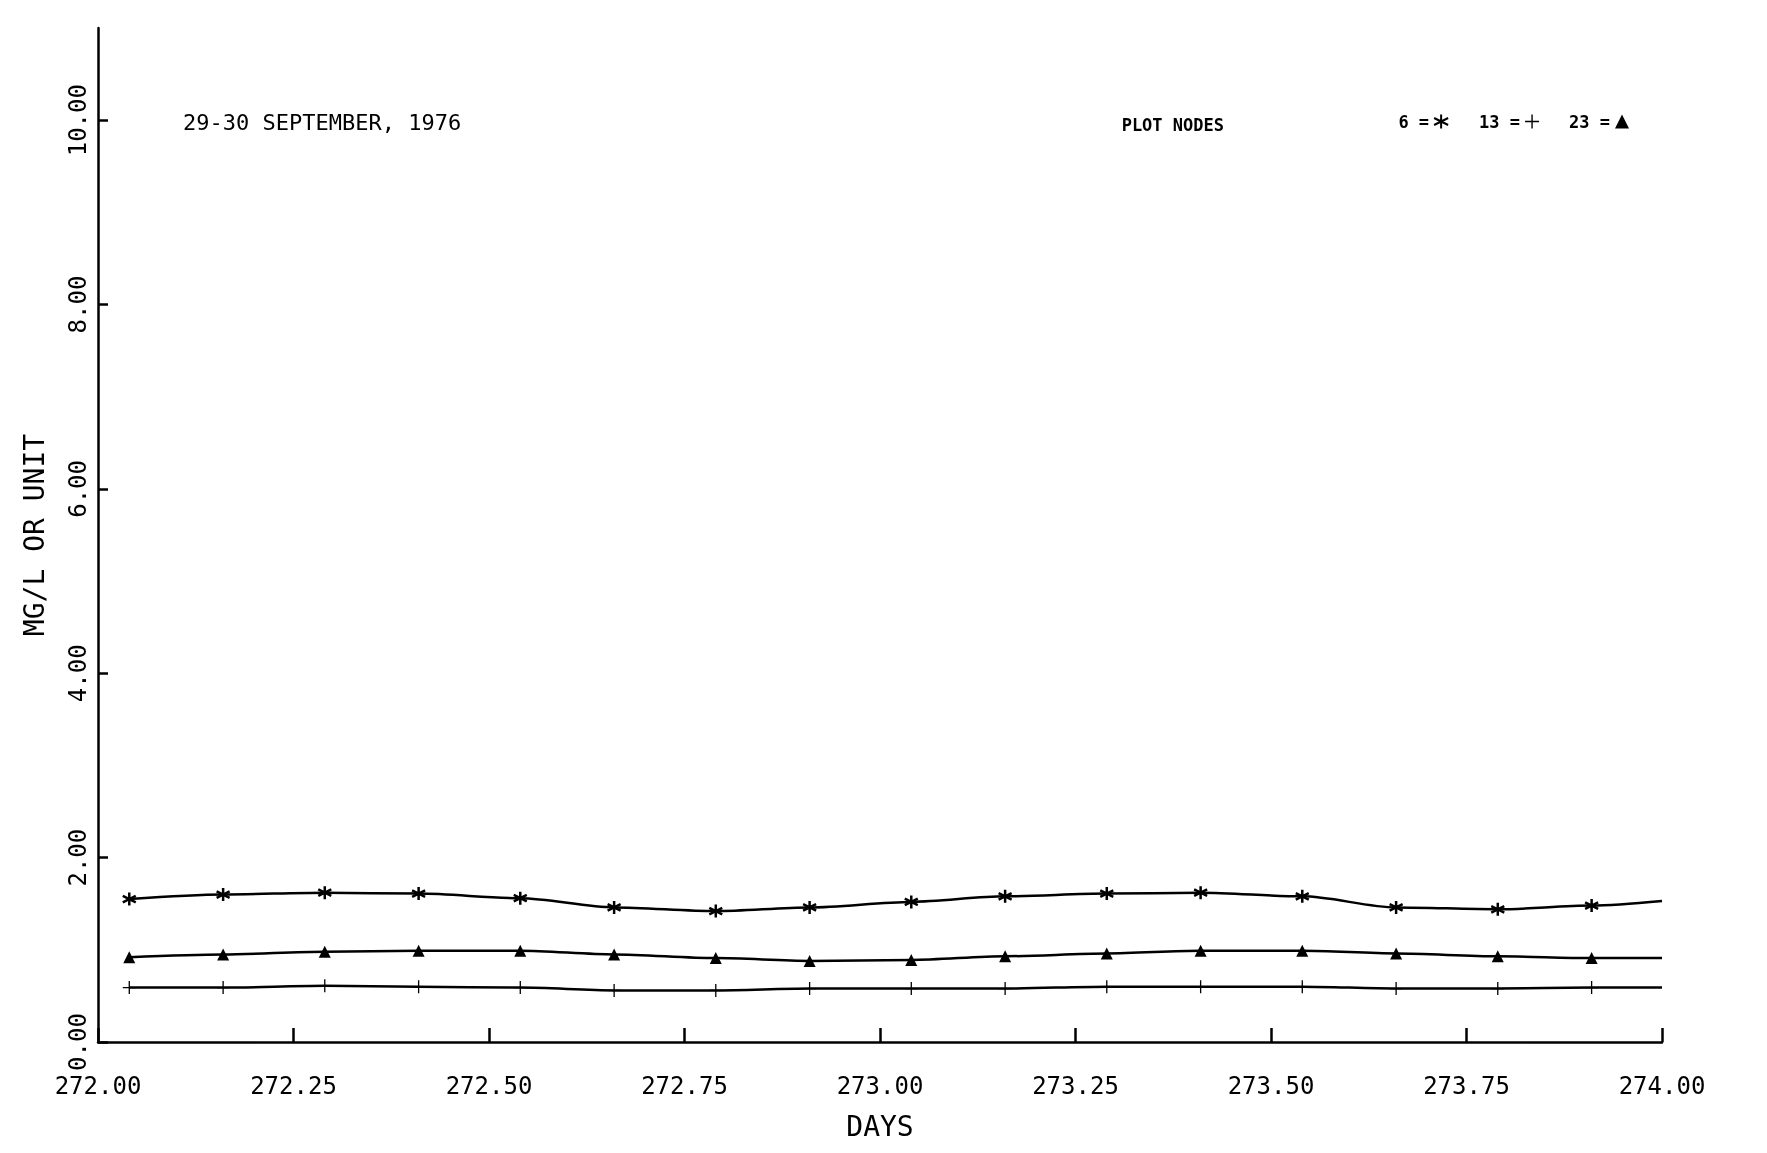 Image resolution: width=1767 pixels, height=1153 pixels. What do you see at coordinates (1466, 1086) in the screenshot?
I see `x-tick-label: 273.75` at bounding box center [1466, 1086].